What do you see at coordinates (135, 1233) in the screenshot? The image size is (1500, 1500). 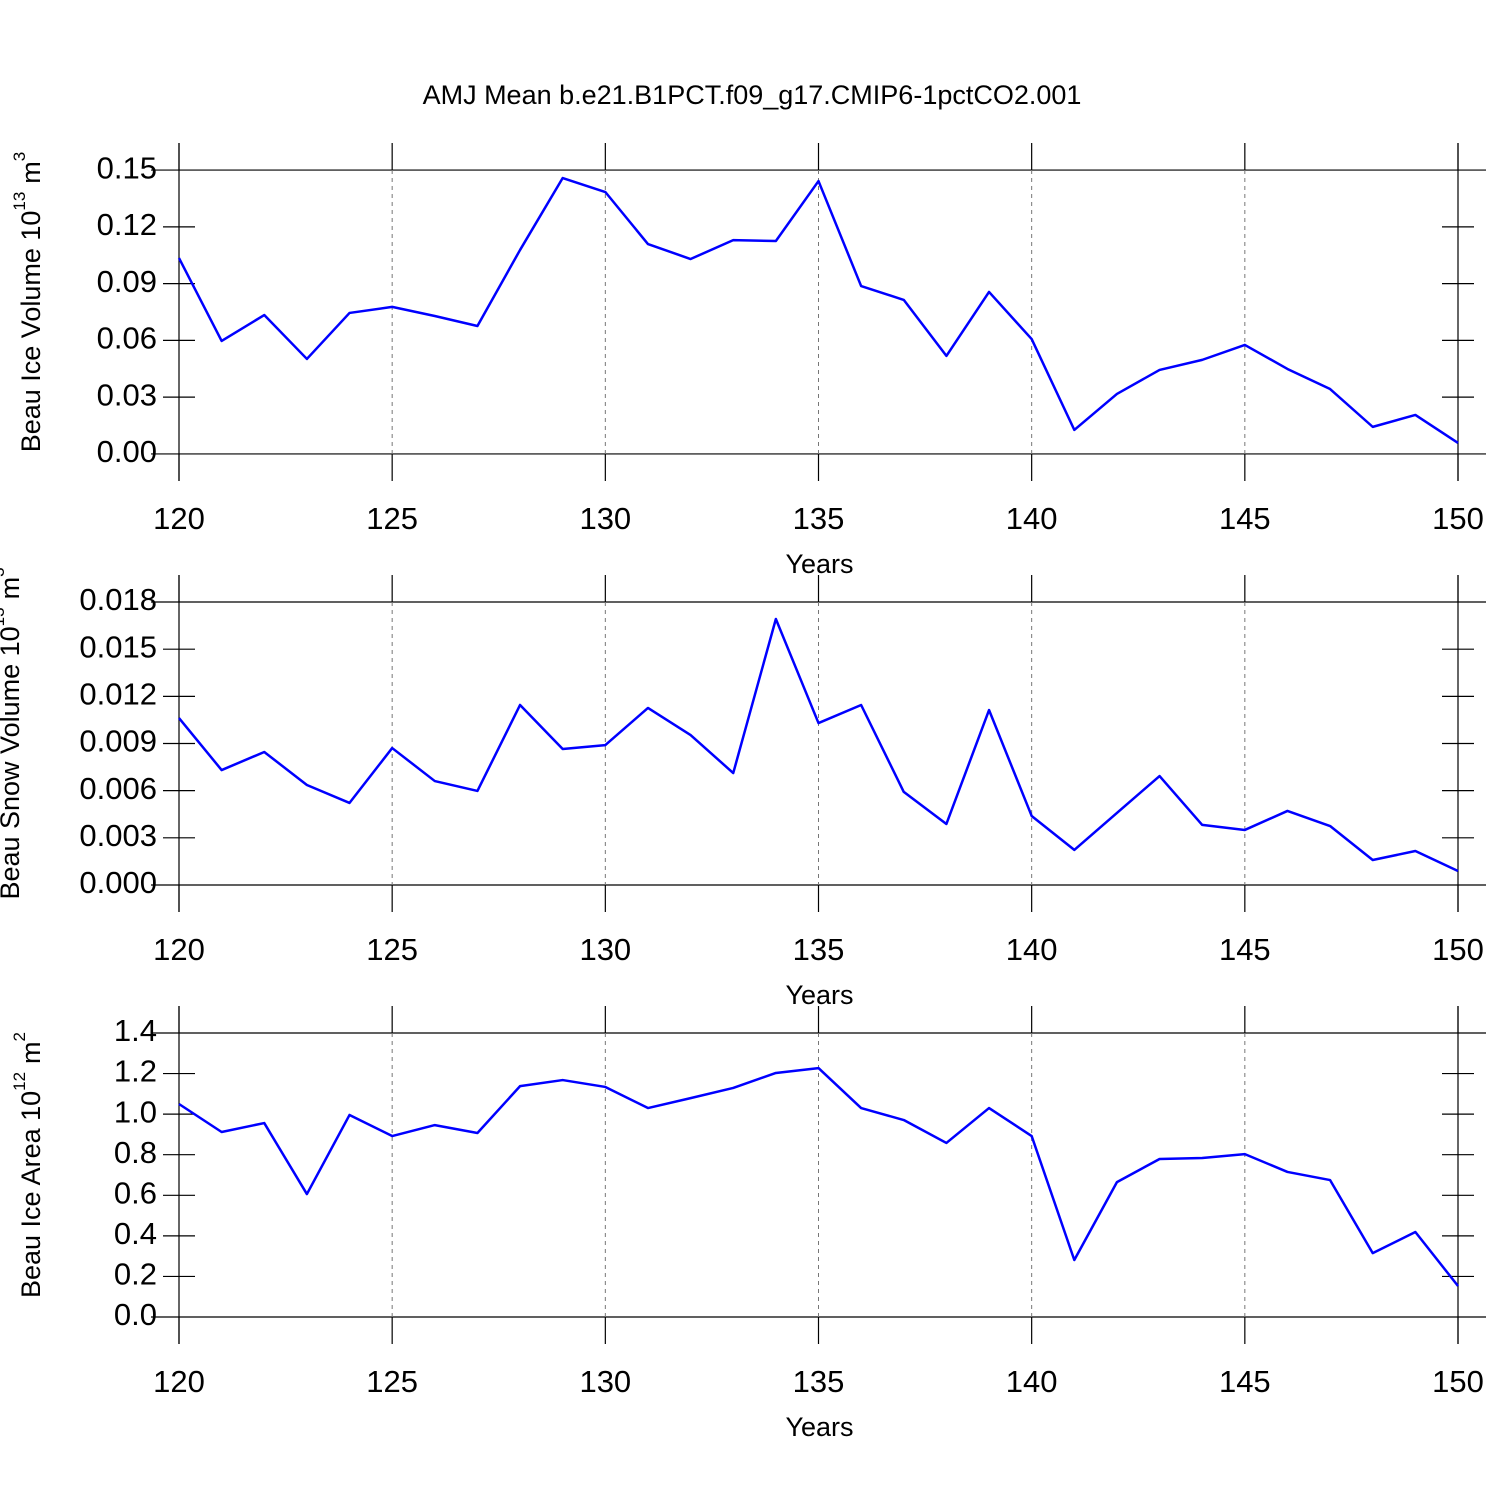 I see `y-tick-label: 0.4` at bounding box center [135, 1233].